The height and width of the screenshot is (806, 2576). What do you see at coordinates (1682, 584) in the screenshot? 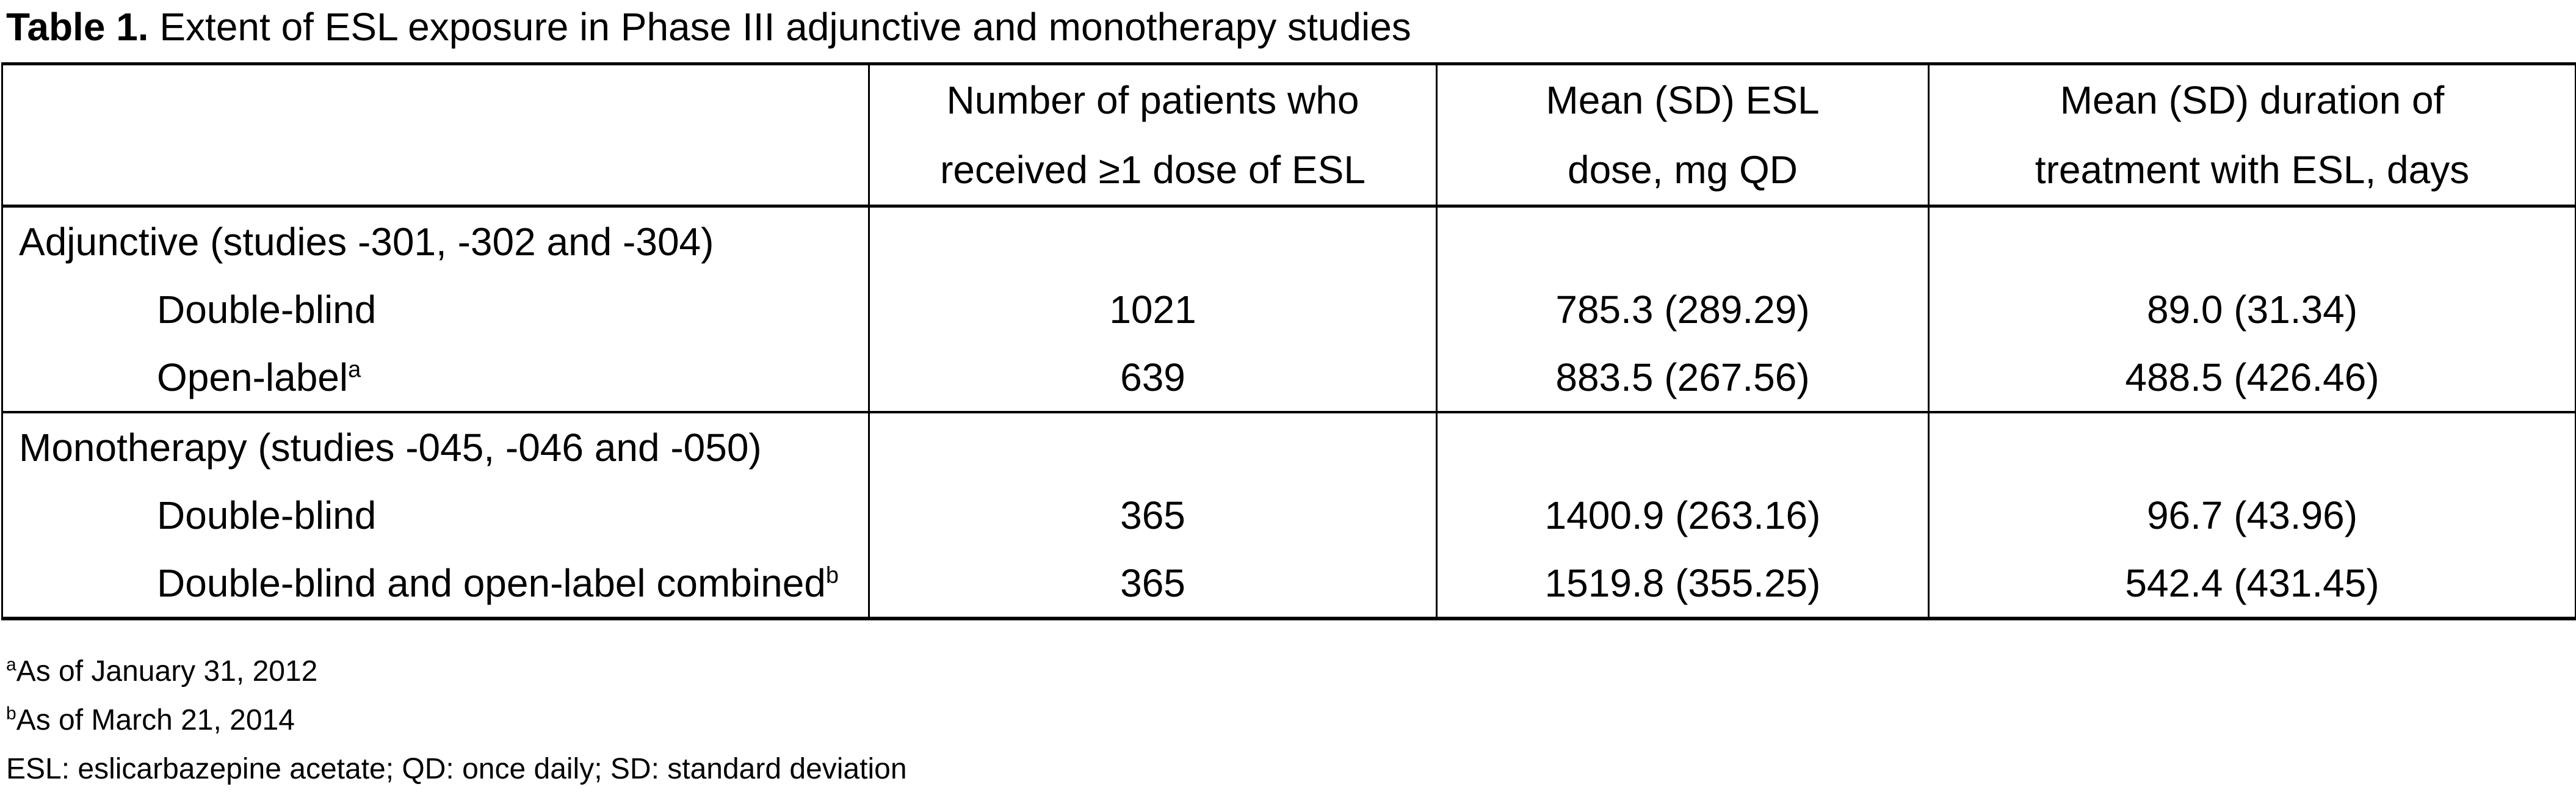
I see `cell-dose: 1519.8 (355.25)` at bounding box center [1682, 584].